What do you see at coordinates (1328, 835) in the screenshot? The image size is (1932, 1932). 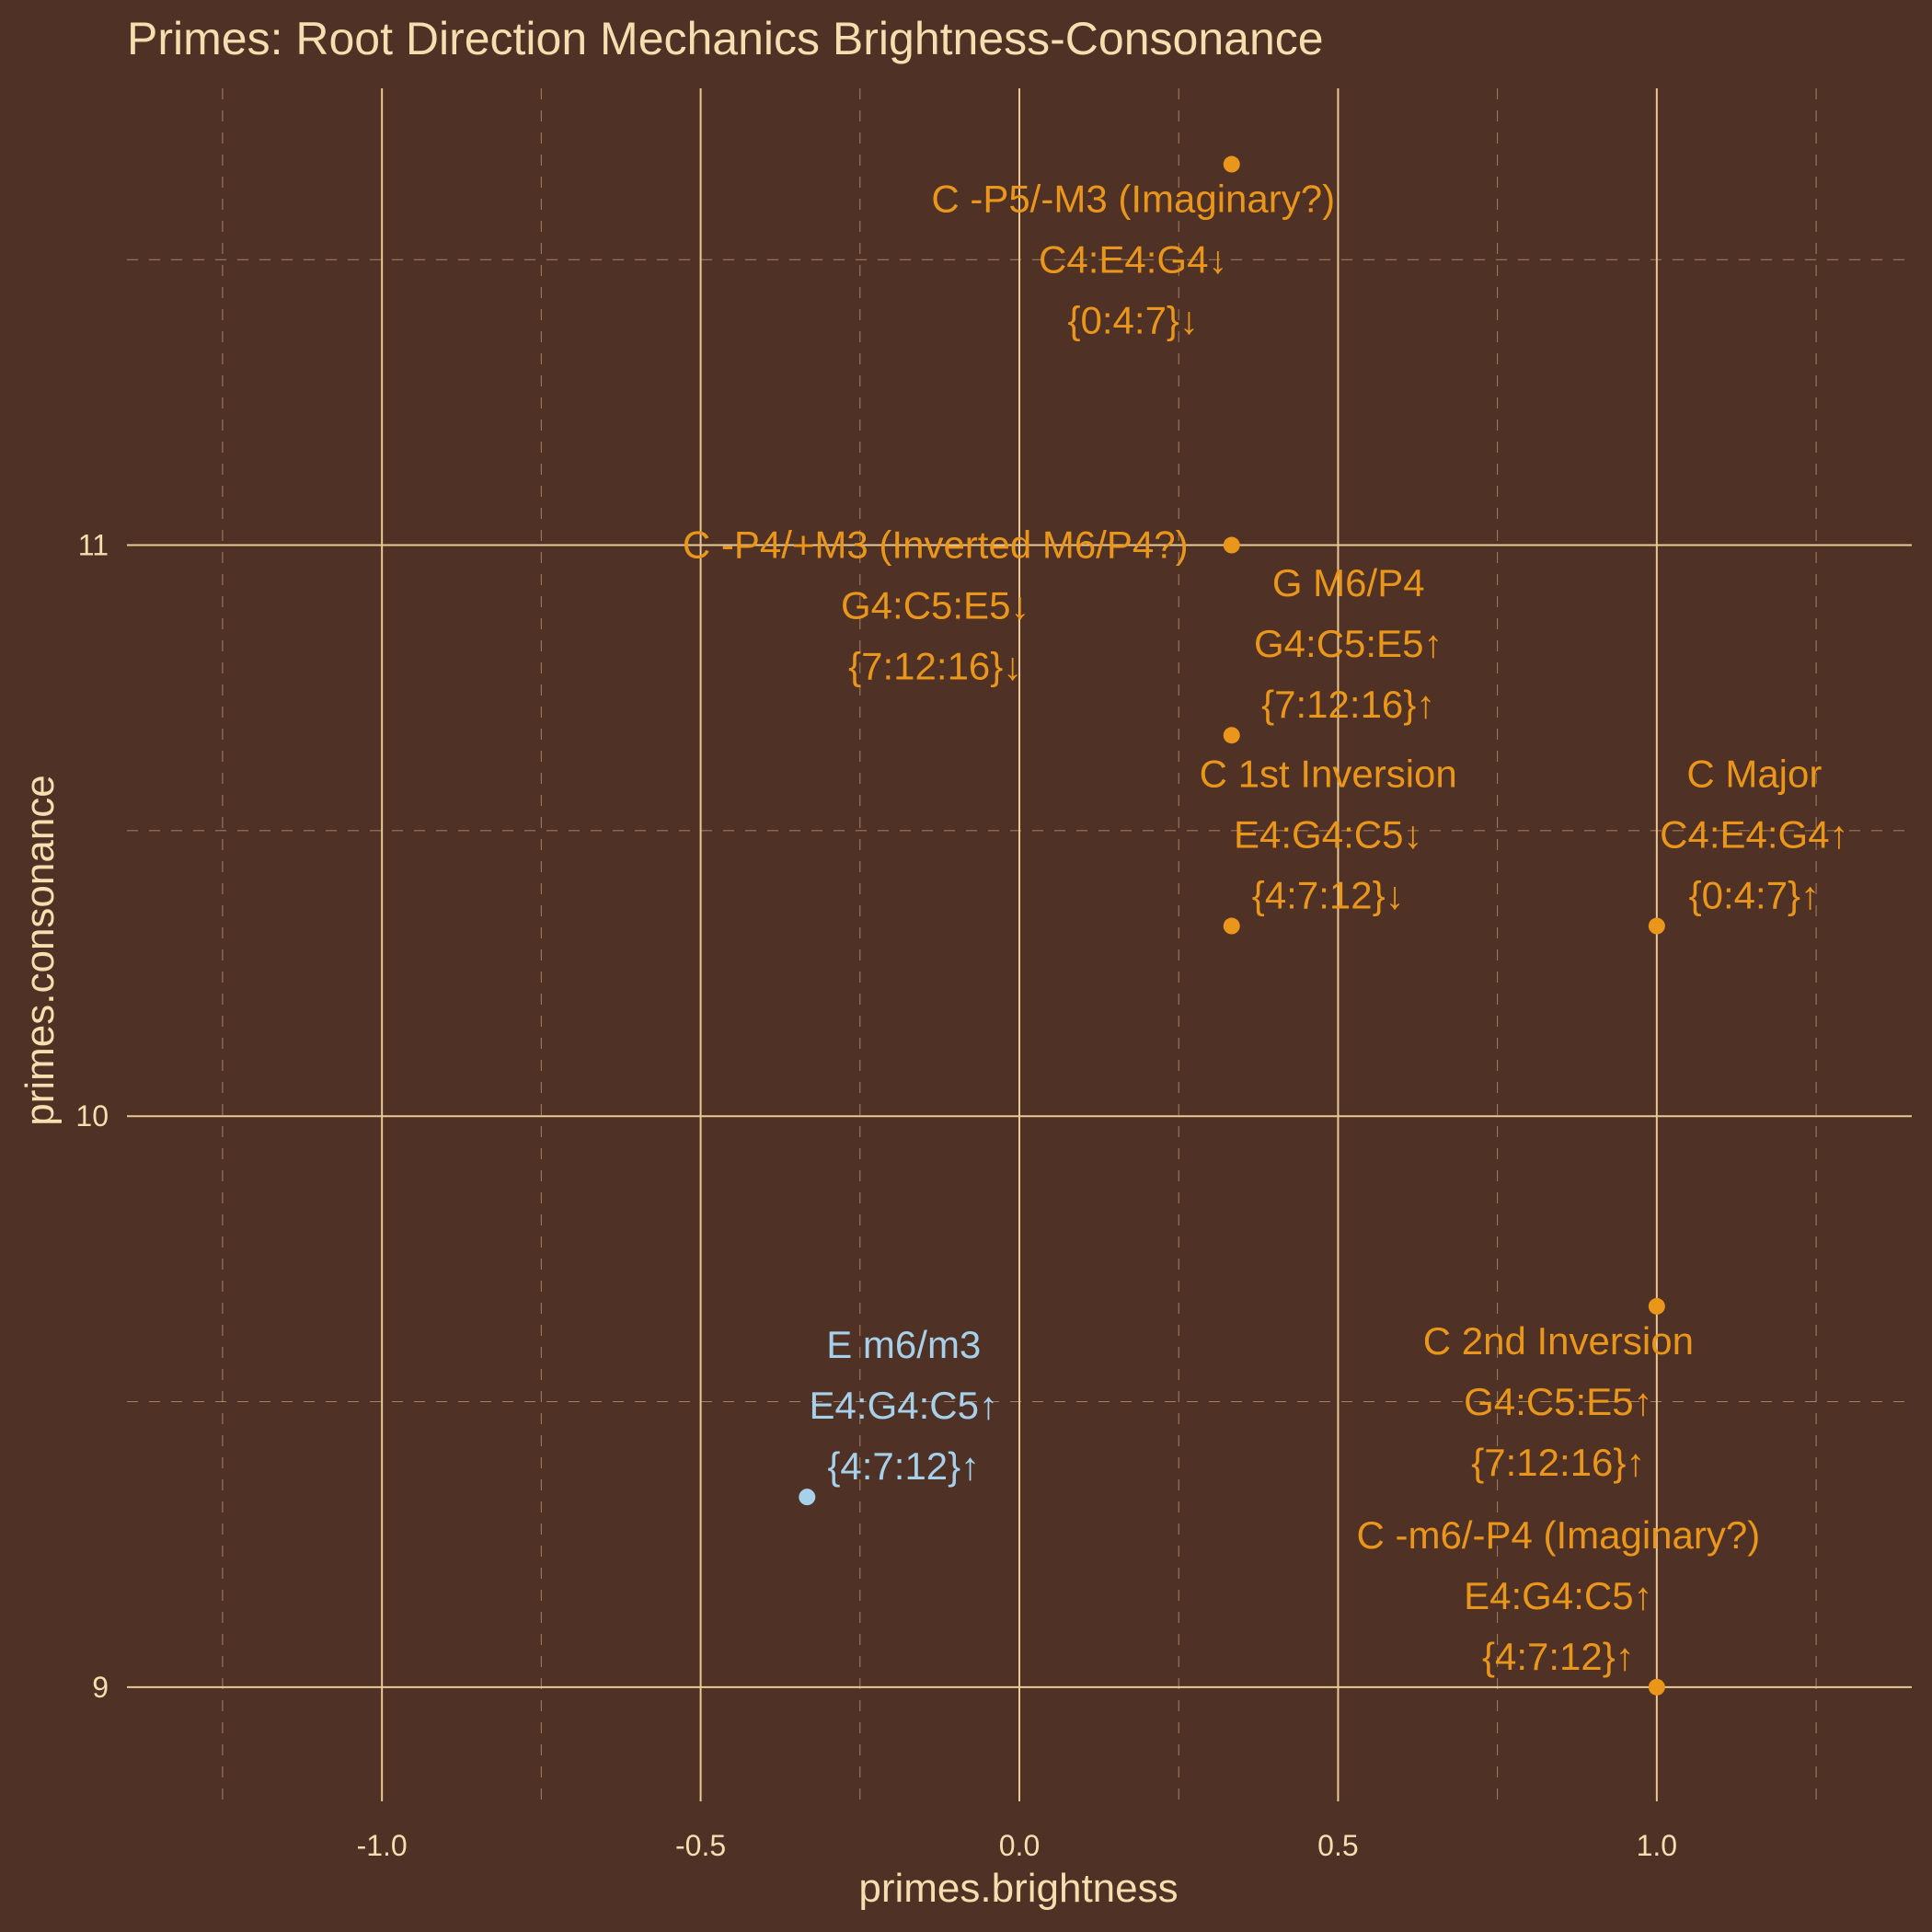 I see `point-label-line: E4:G4:C5↓` at bounding box center [1328, 835].